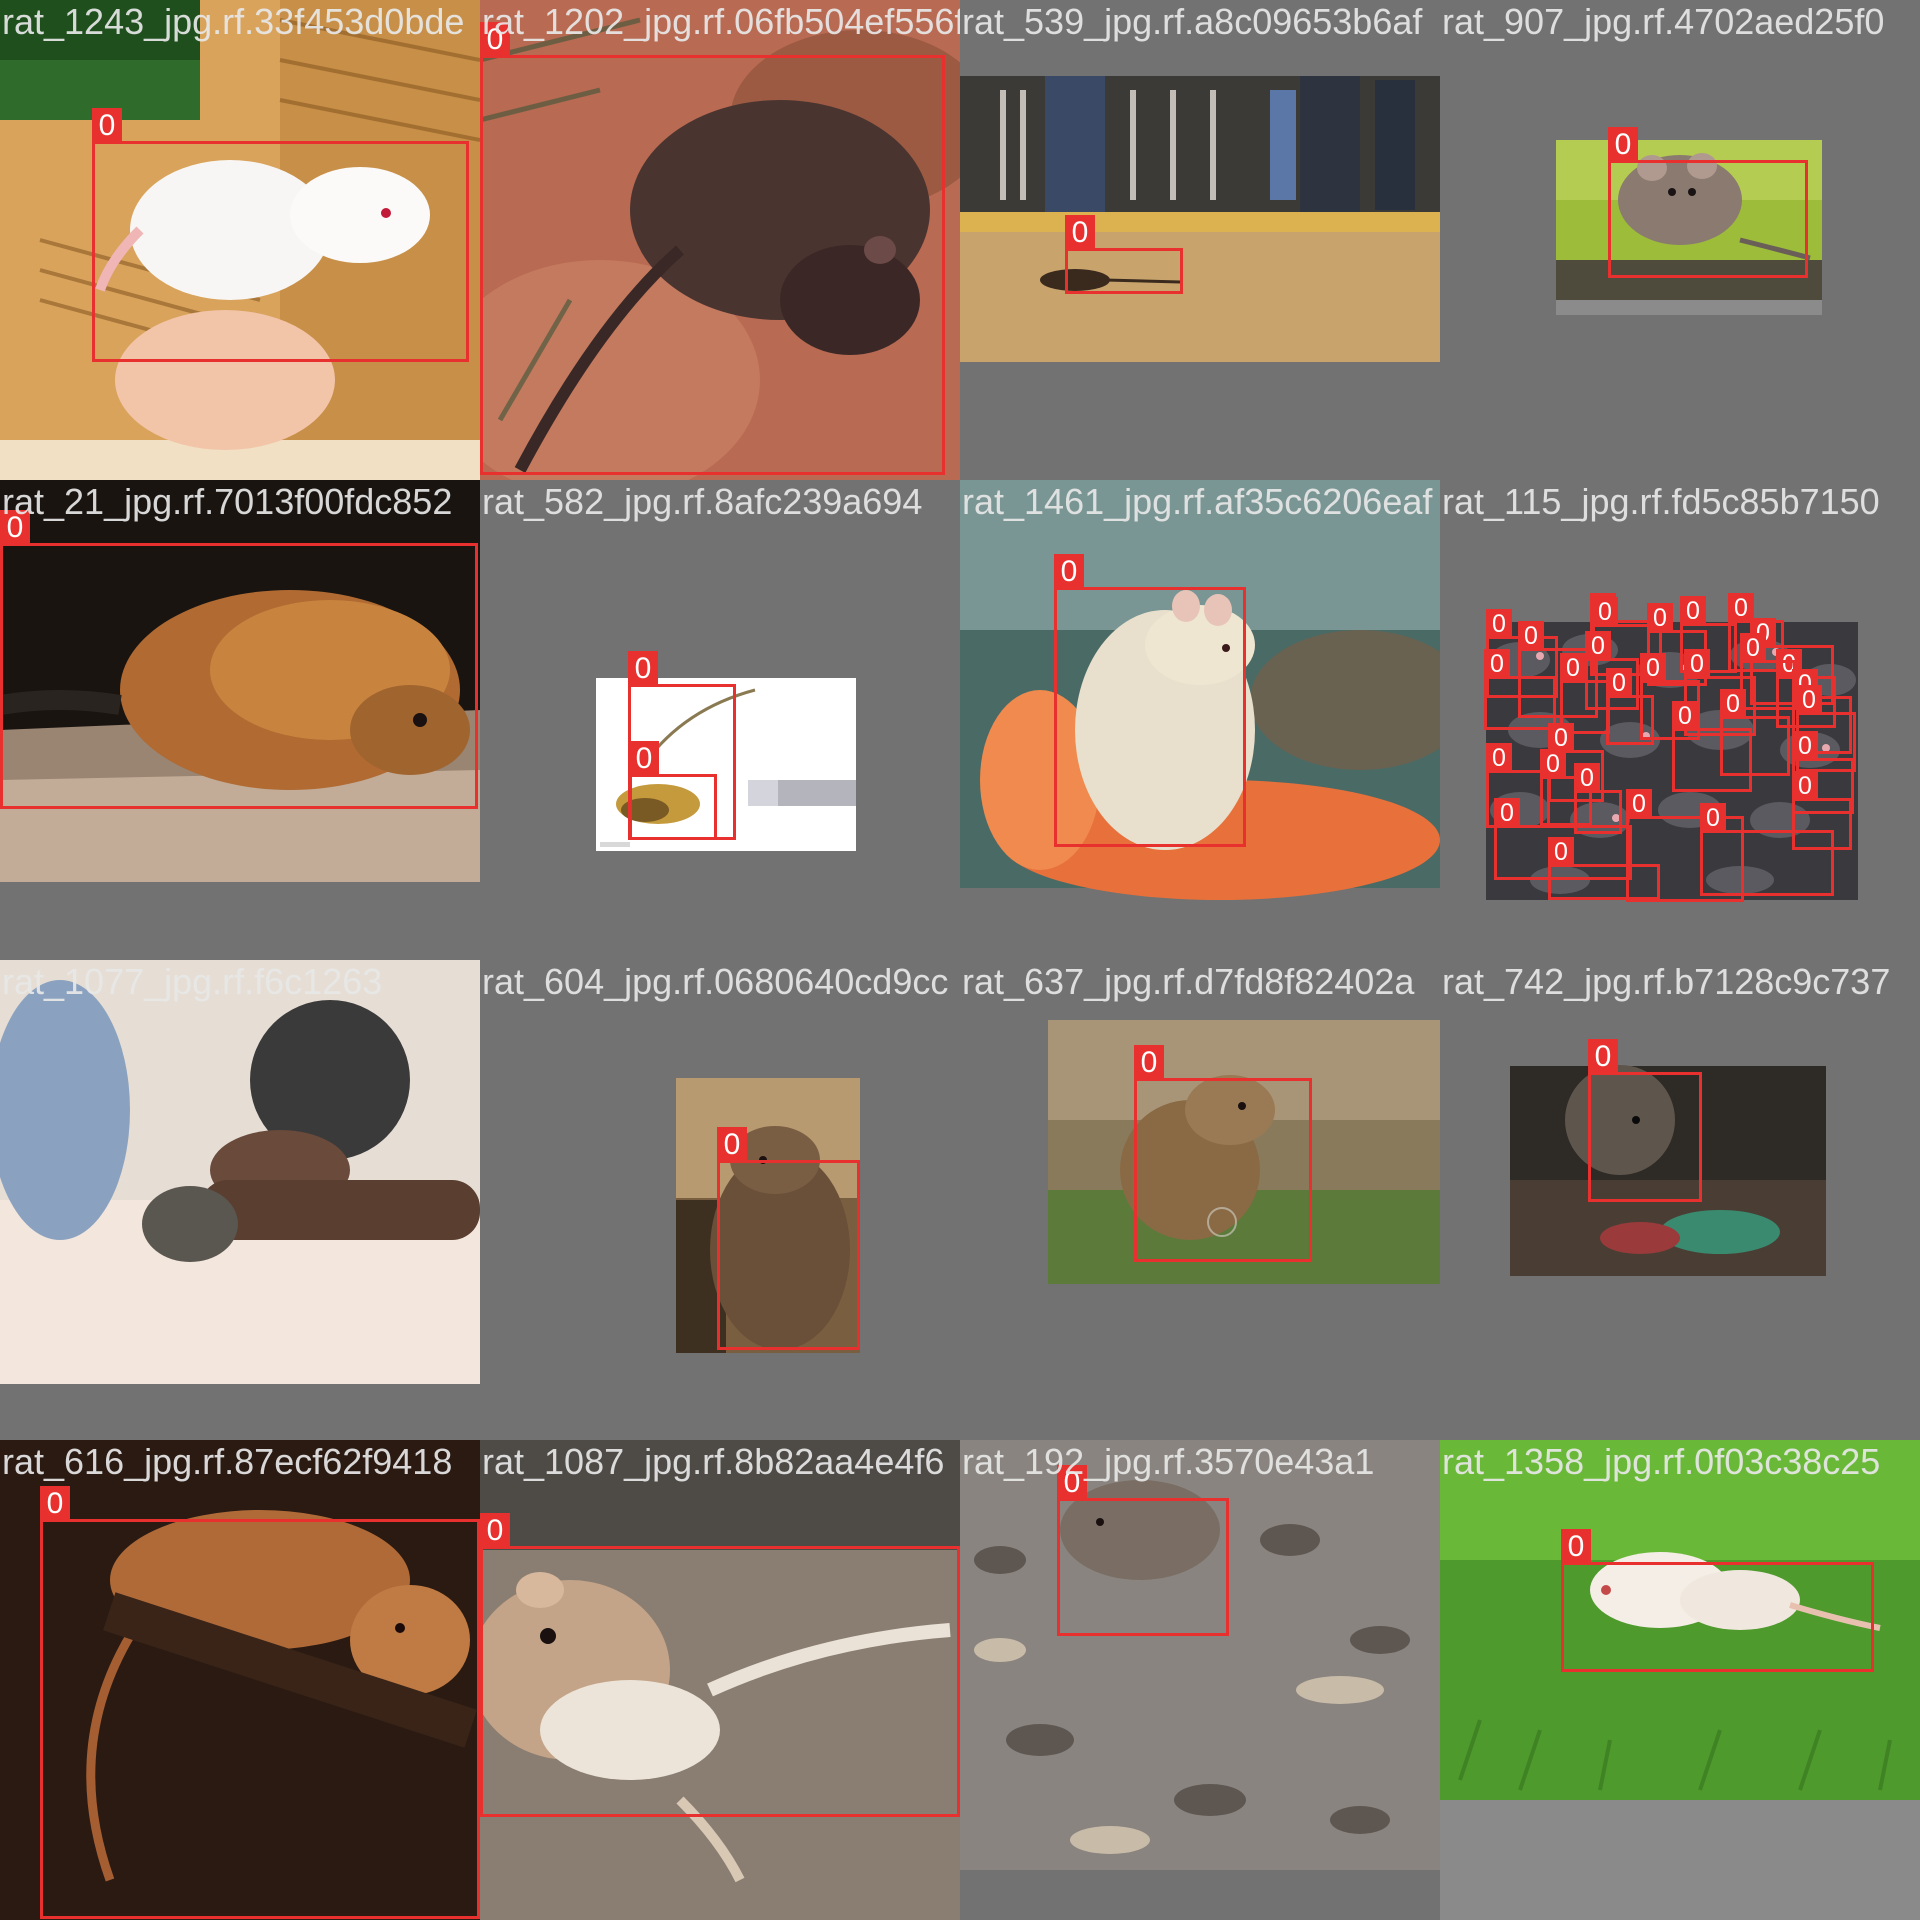 The image size is (1920, 1920). Describe the element at coordinates (720, 720) in the screenshot. I see `mosaic-tile: rat_582_jpg.rf.8afc239a694 0 0` at that location.